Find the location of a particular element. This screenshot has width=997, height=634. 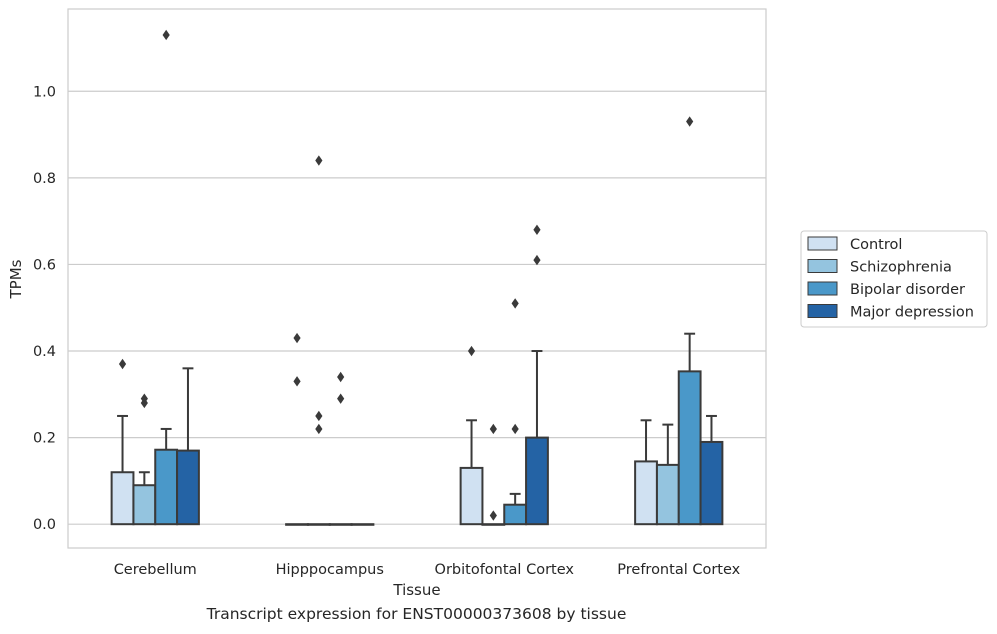

x-axis-label: Tissue is located at coordinates (416, 590).